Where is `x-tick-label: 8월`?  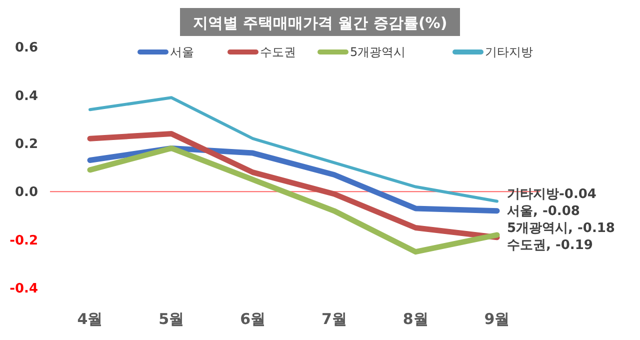 x-tick-label: 8월 is located at coordinates (415, 319).